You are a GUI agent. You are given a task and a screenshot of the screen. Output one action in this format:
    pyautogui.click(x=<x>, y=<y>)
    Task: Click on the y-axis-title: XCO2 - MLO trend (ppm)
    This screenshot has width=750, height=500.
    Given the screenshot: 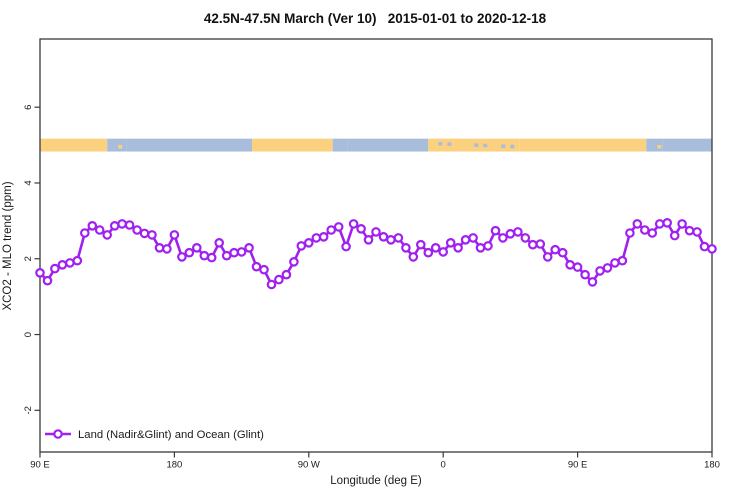 What is the action you would take?
    pyautogui.click(x=8, y=245)
    